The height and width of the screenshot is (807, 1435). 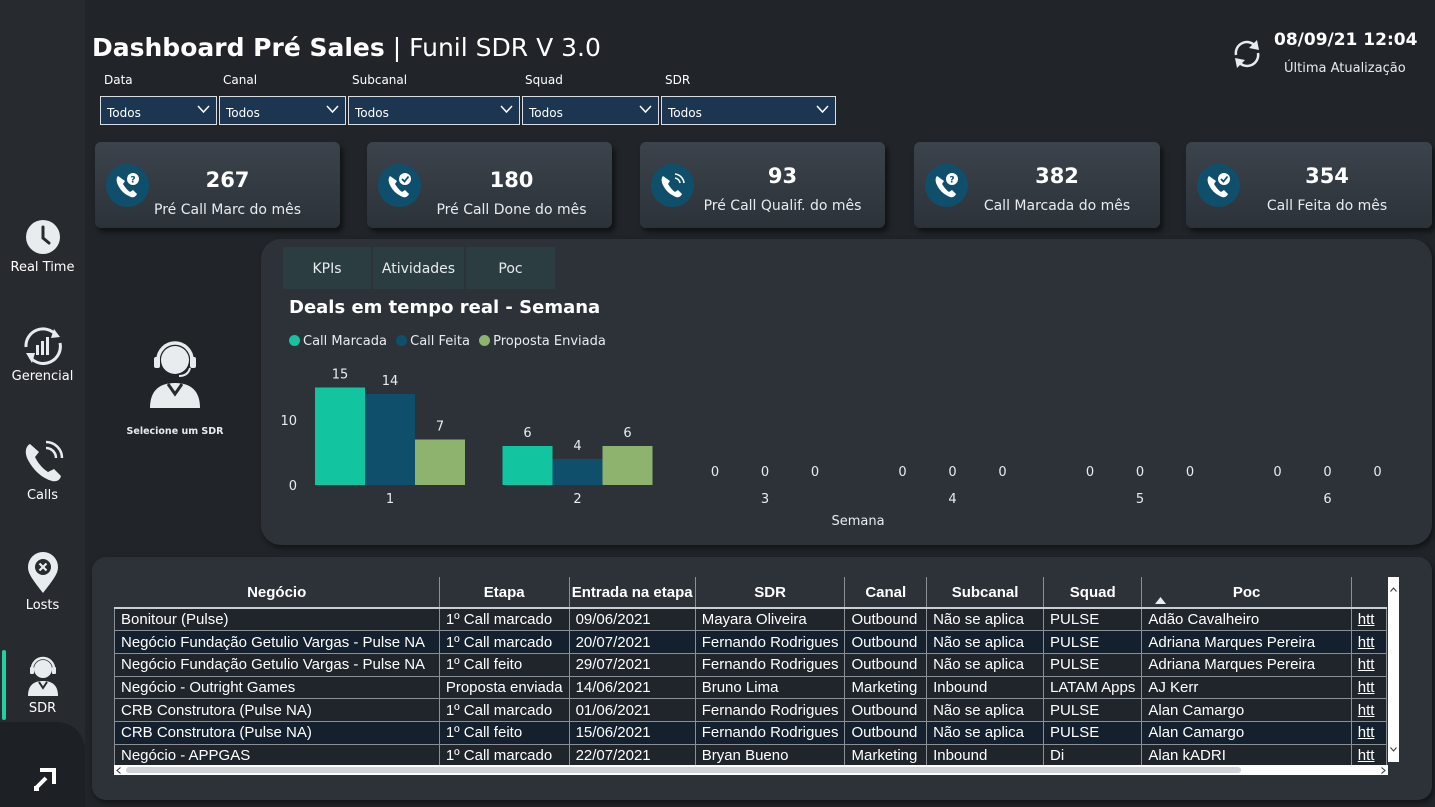 What do you see at coordinates (390, 499) in the screenshot?
I see `x-tick-label: 1` at bounding box center [390, 499].